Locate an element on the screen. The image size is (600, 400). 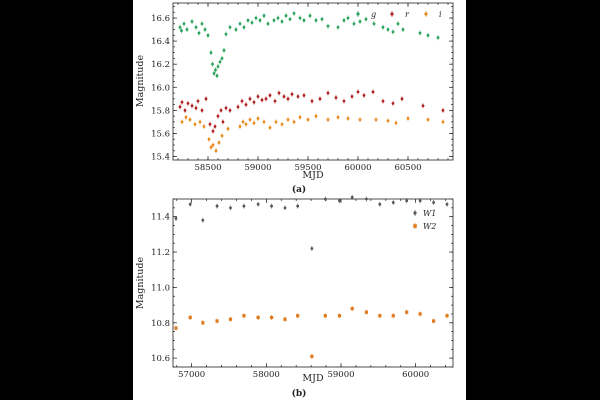
panel-a-y-tick-label: 16.6 is located at coordinates (160, 19).